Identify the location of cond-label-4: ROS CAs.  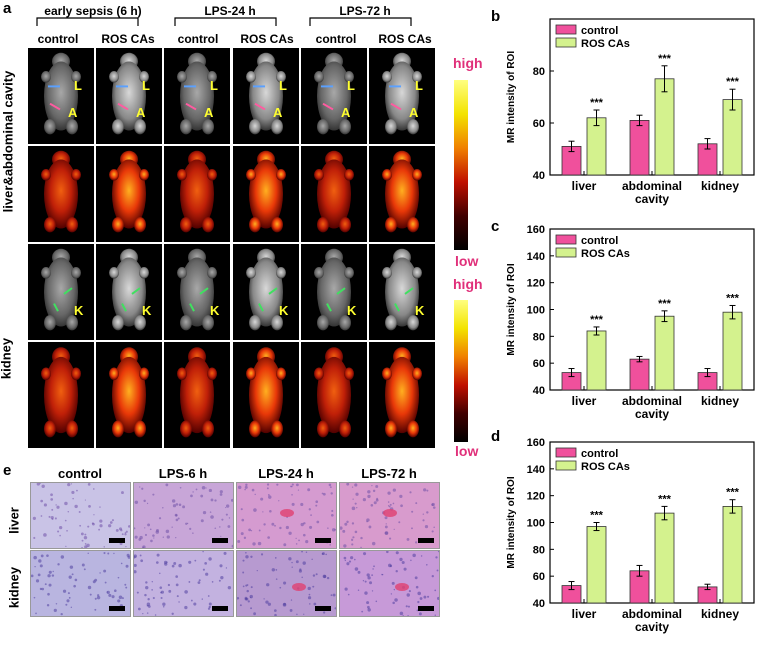
(267, 39).